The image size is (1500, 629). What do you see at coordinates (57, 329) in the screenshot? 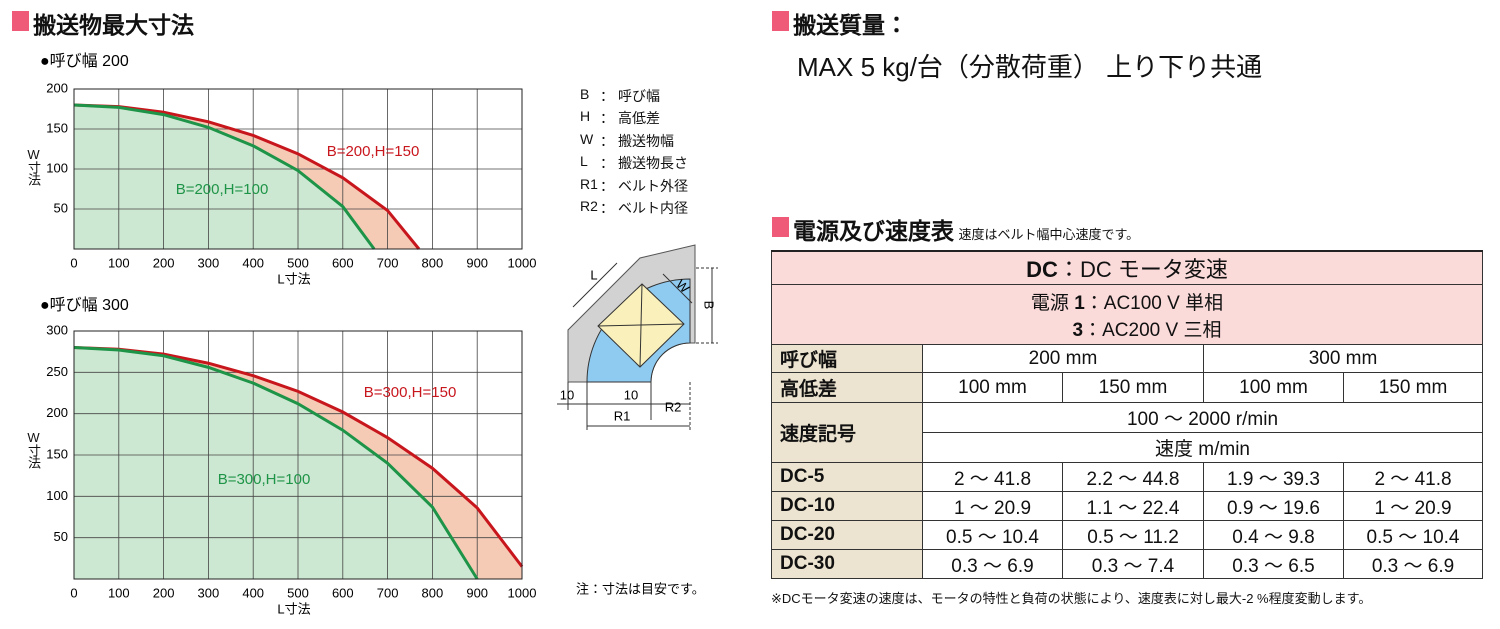
I see `y-tick-label: 300` at bounding box center [57, 329].